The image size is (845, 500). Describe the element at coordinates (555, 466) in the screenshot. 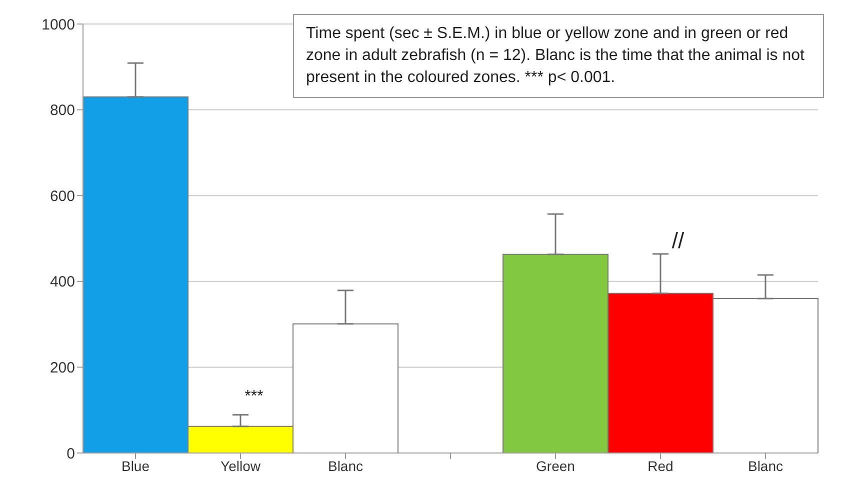

I see `x-tick-label: Green` at that location.